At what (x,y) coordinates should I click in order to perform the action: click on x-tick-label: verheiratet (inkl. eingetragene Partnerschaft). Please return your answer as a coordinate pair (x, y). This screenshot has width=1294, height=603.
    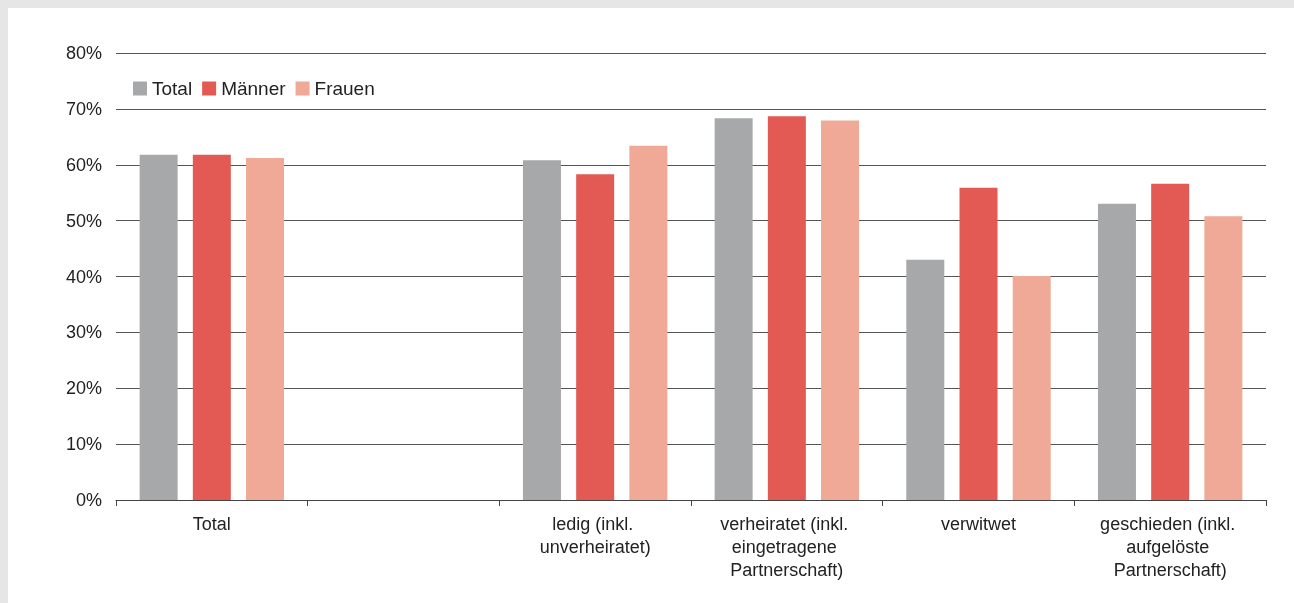
    Looking at the image, I should click on (787, 546).